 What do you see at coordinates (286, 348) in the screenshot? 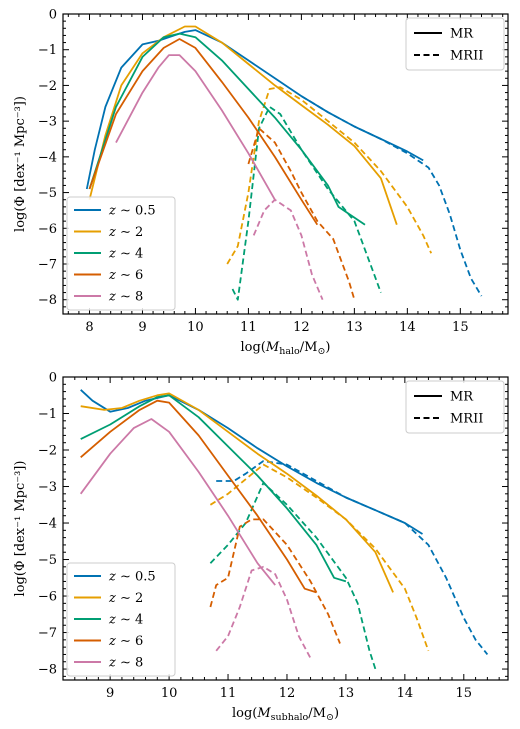
I see `x-axis-label: log(Mhalo/M⊙)` at bounding box center [286, 348].